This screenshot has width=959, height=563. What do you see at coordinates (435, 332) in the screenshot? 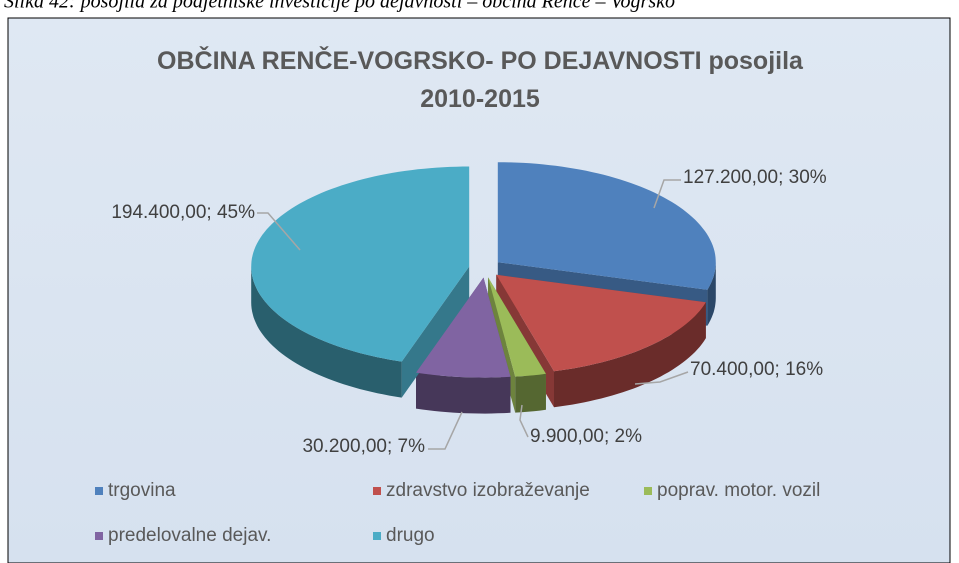
I see `slice-side` at bounding box center [435, 332].